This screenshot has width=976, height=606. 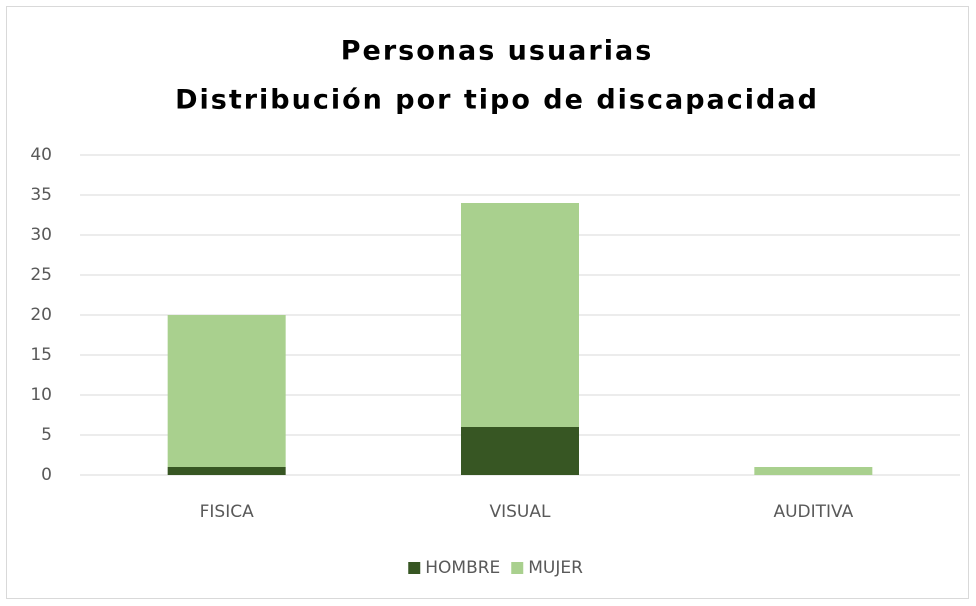 What do you see at coordinates (462, 568) in the screenshot?
I see `legend-label: HOMBRE` at bounding box center [462, 568].